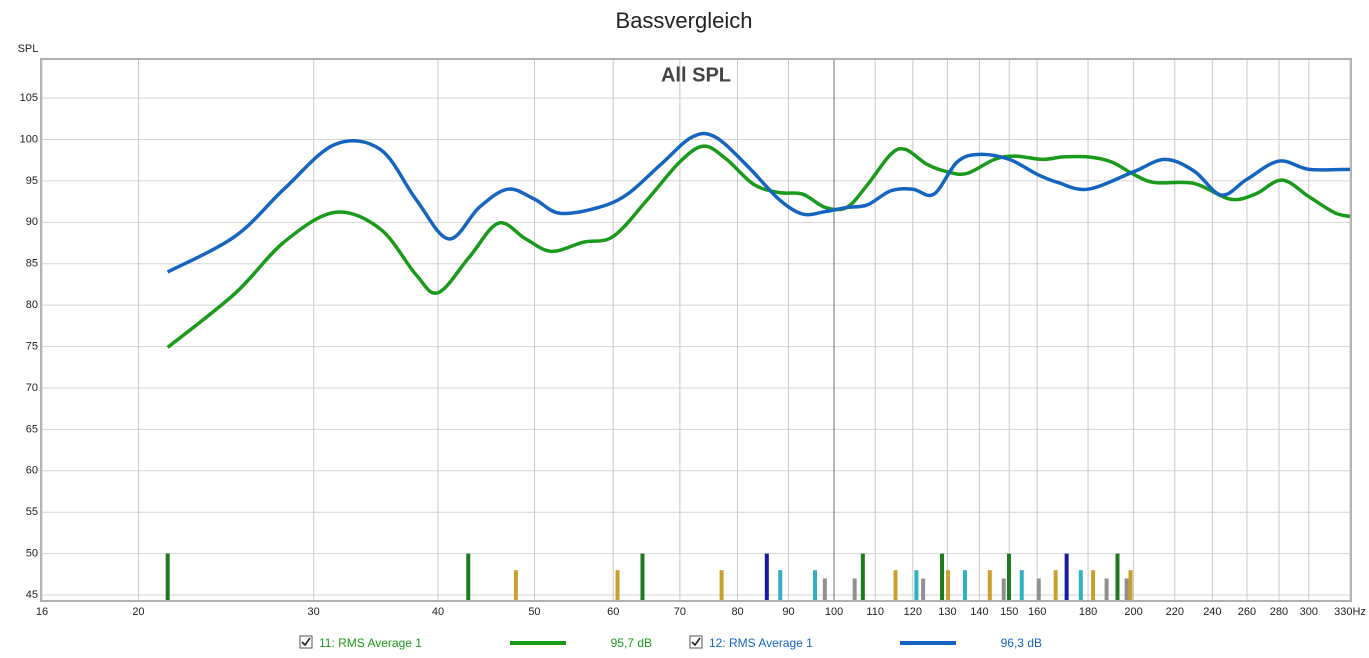 The image size is (1369, 658). I want to click on x-tick-label: 180, so click(1088, 612).